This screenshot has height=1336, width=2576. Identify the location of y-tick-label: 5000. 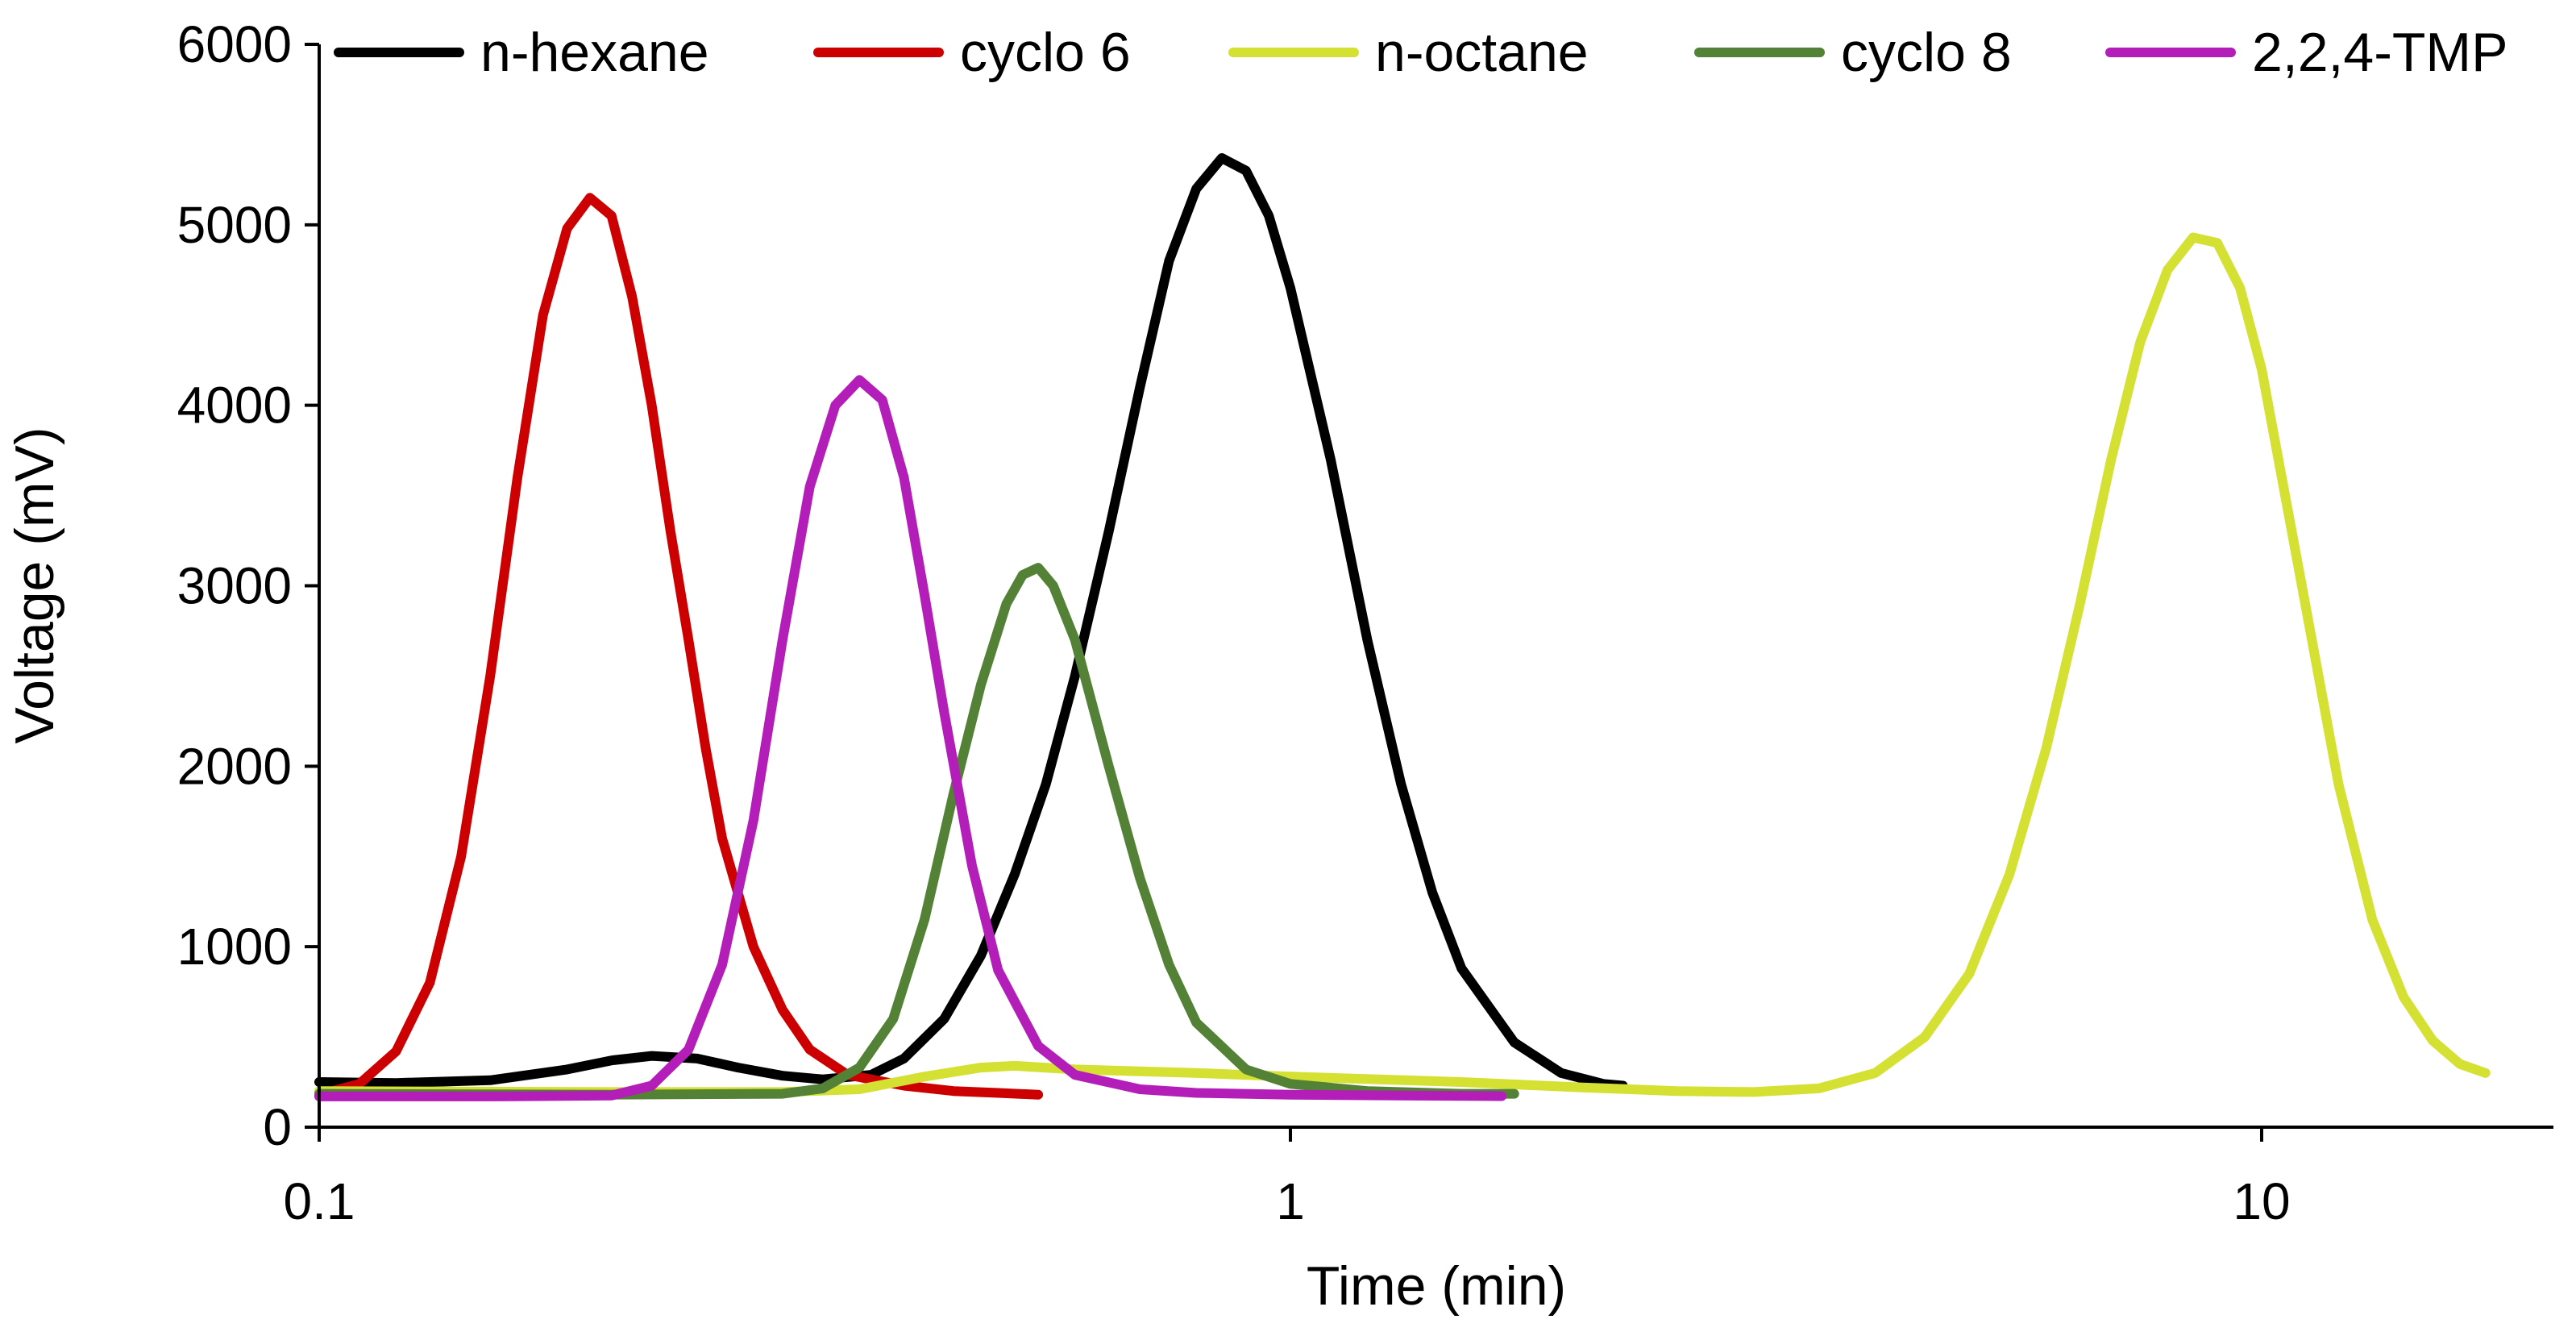
(234, 225).